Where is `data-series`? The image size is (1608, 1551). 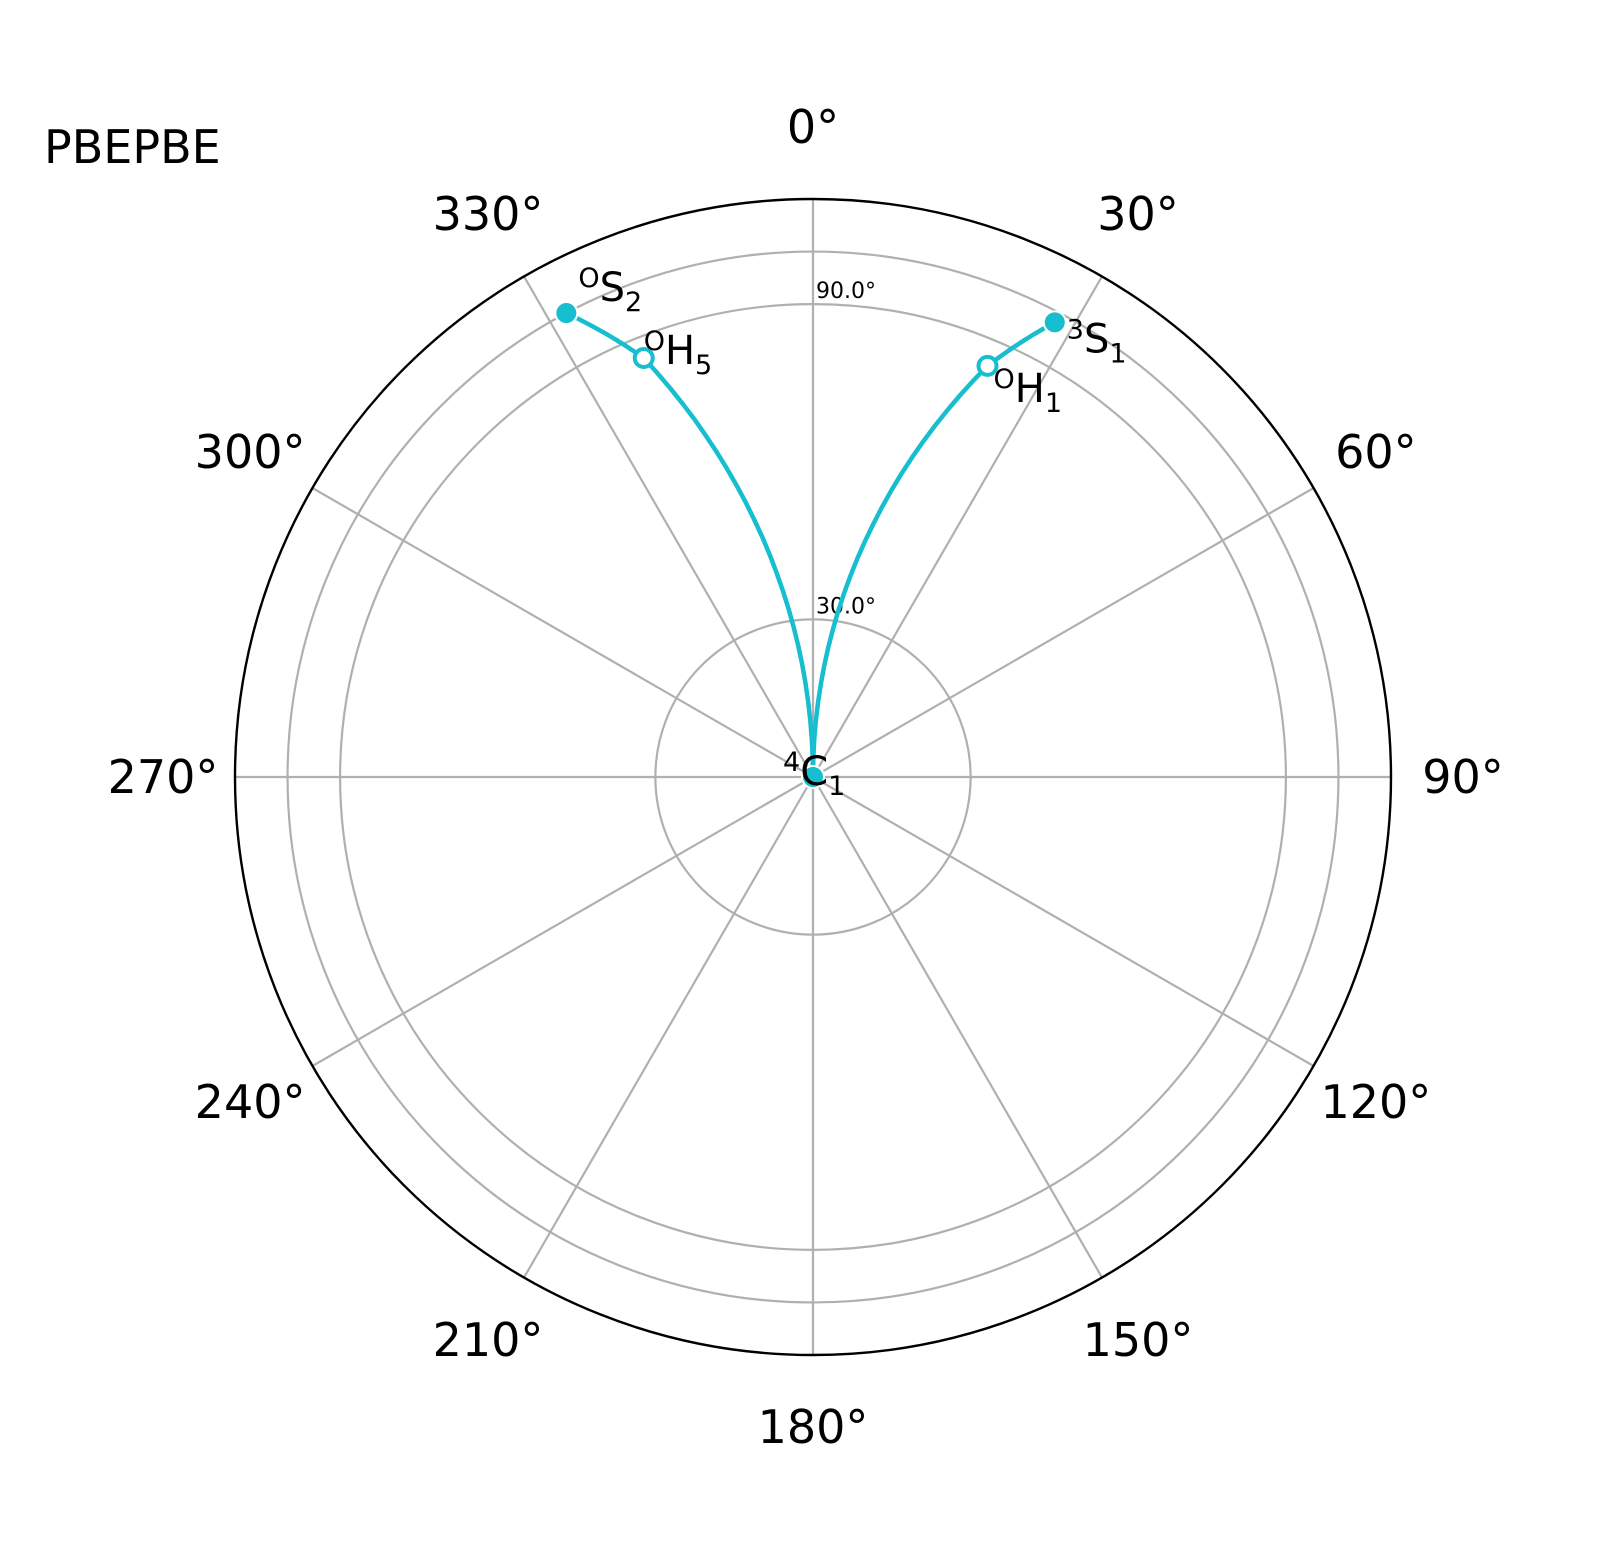 data-series is located at coordinates (810, 544).